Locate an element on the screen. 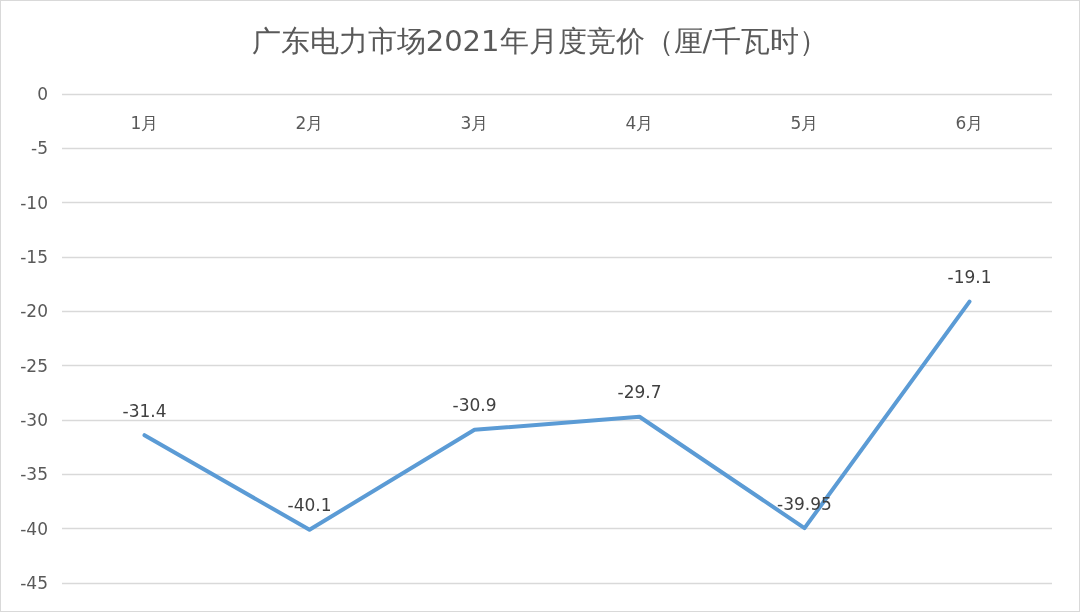 This screenshot has width=1080, height=612. data-label: -29.7 is located at coordinates (639, 392).